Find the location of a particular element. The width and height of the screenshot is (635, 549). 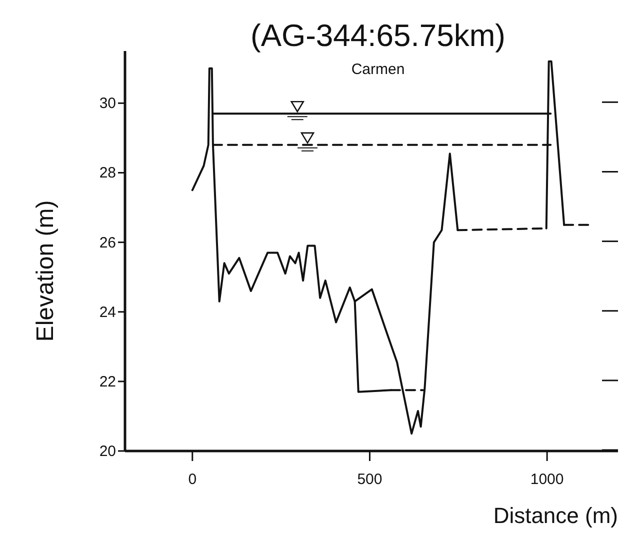

y-tick-label: 30 is located at coordinates (107, 103).